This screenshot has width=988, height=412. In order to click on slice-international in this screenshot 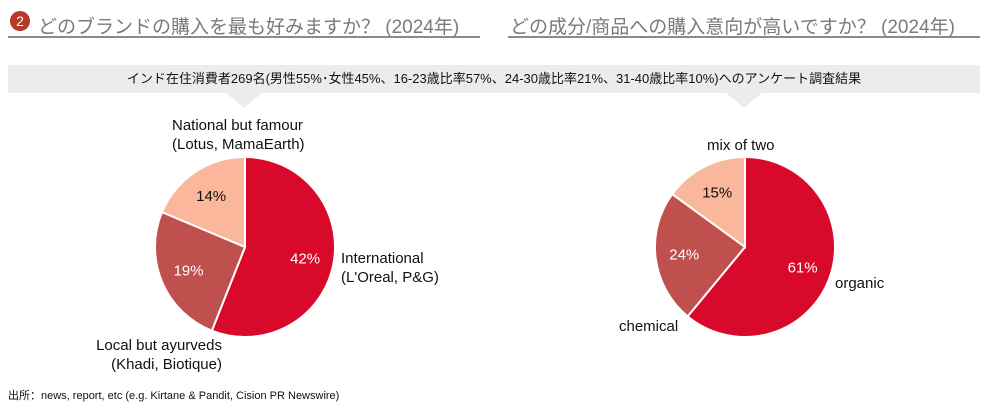, I will do `click(273, 246)`.